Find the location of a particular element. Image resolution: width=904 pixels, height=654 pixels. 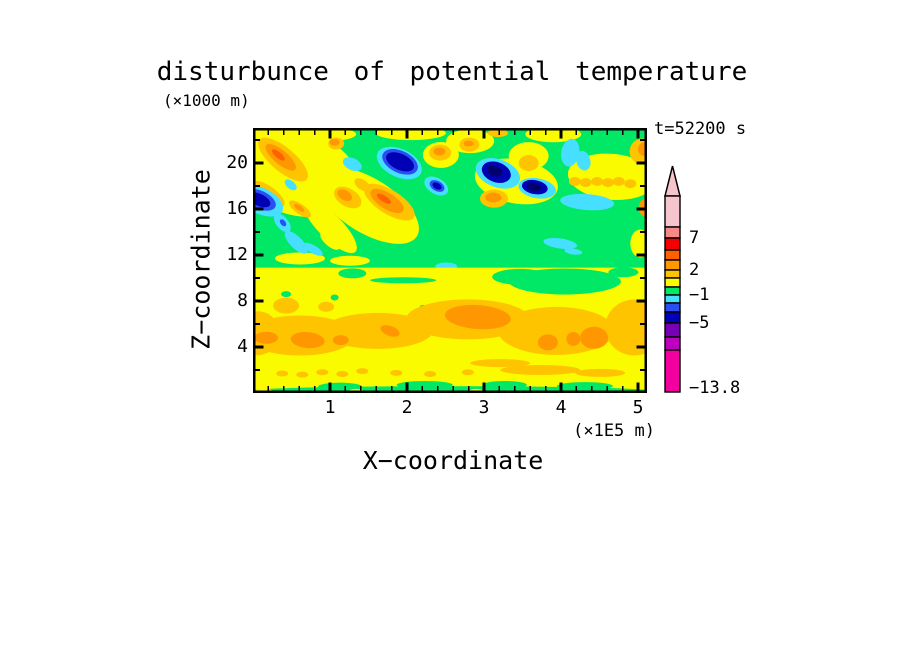

time-label: t=52200 s is located at coordinates (700, 129).